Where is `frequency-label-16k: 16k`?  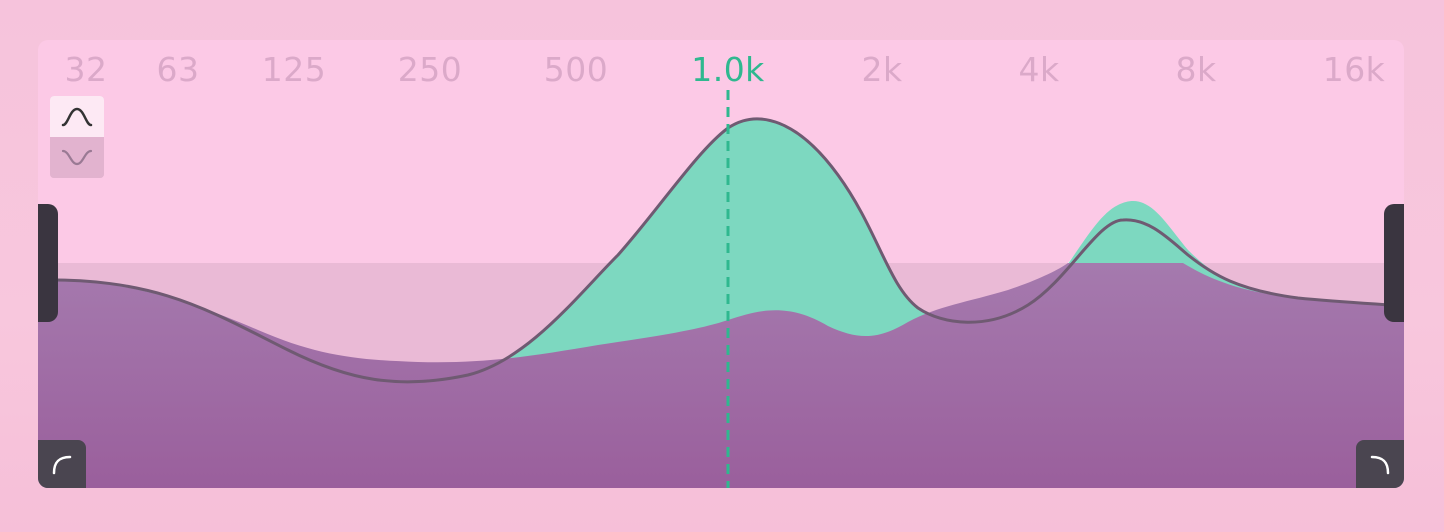 frequency-label-16k: 16k is located at coordinates (1354, 69).